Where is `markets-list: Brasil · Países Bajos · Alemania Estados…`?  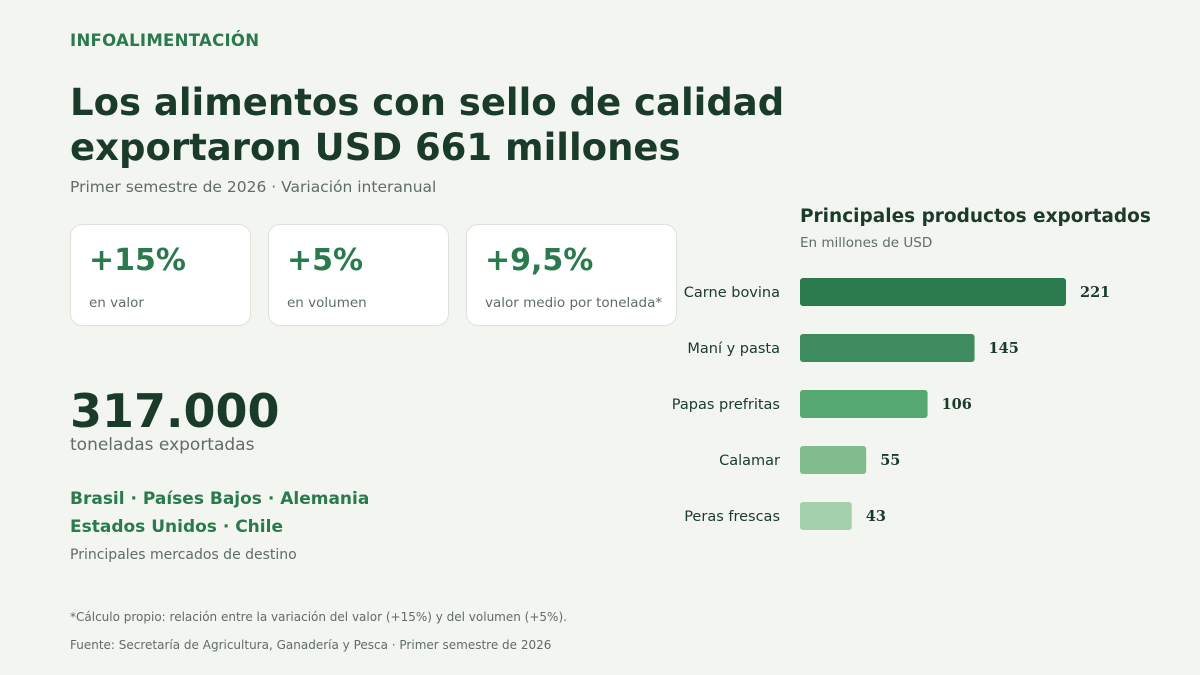 markets-list: Brasil · Países Bajos · Alemania Estados… is located at coordinates (219, 513).